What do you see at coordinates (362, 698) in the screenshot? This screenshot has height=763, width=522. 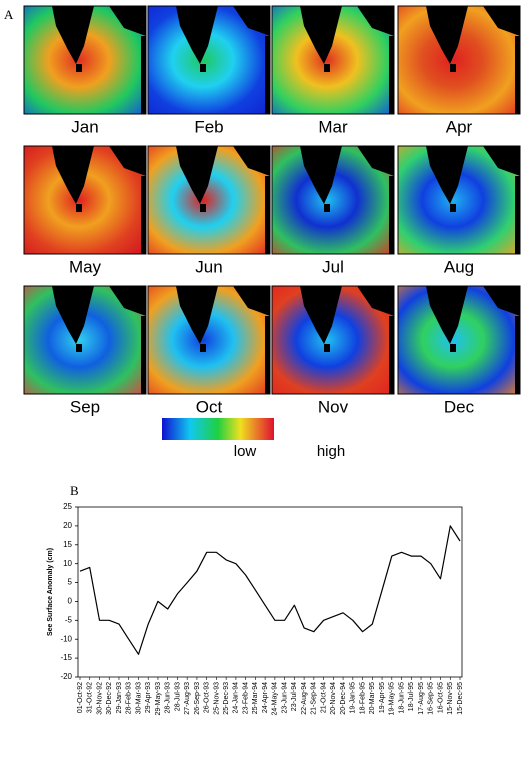 I see `x-tick-label: 18-Feb-95` at bounding box center [362, 698].